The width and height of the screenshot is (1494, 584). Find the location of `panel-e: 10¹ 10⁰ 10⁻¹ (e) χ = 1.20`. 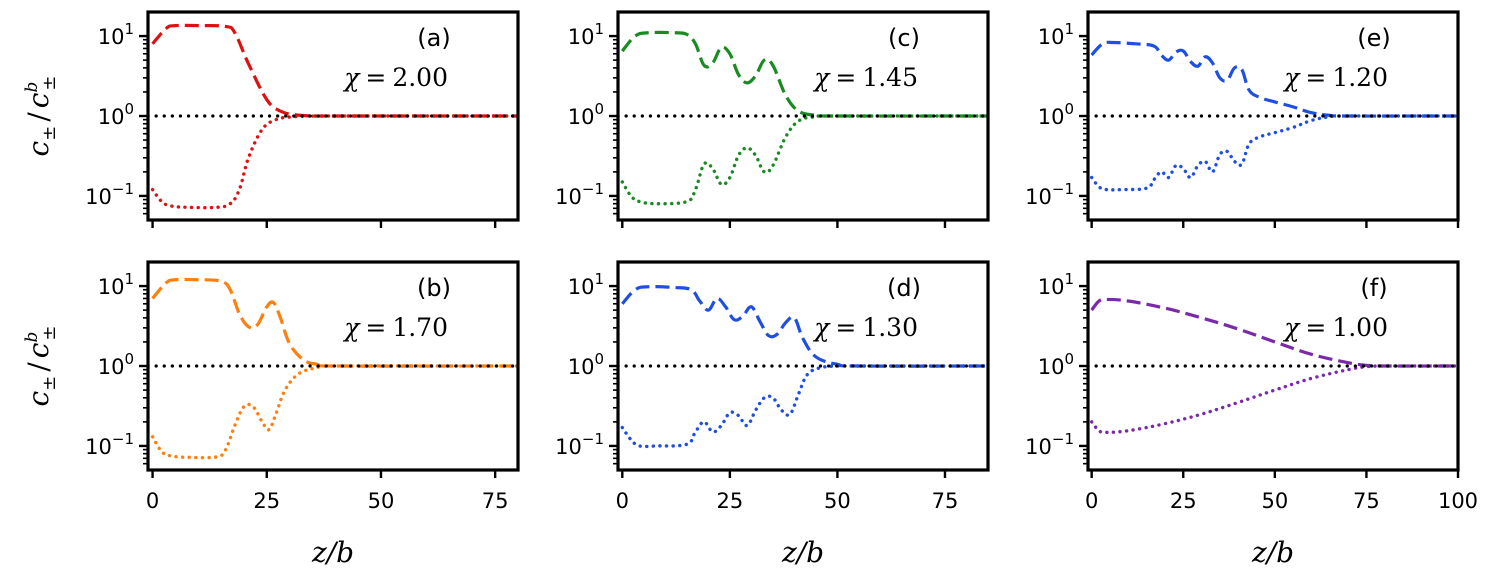

panel-e: 10¹ 10⁰ 10⁻¹ (e) χ = 1.20 is located at coordinates (1242, 119).